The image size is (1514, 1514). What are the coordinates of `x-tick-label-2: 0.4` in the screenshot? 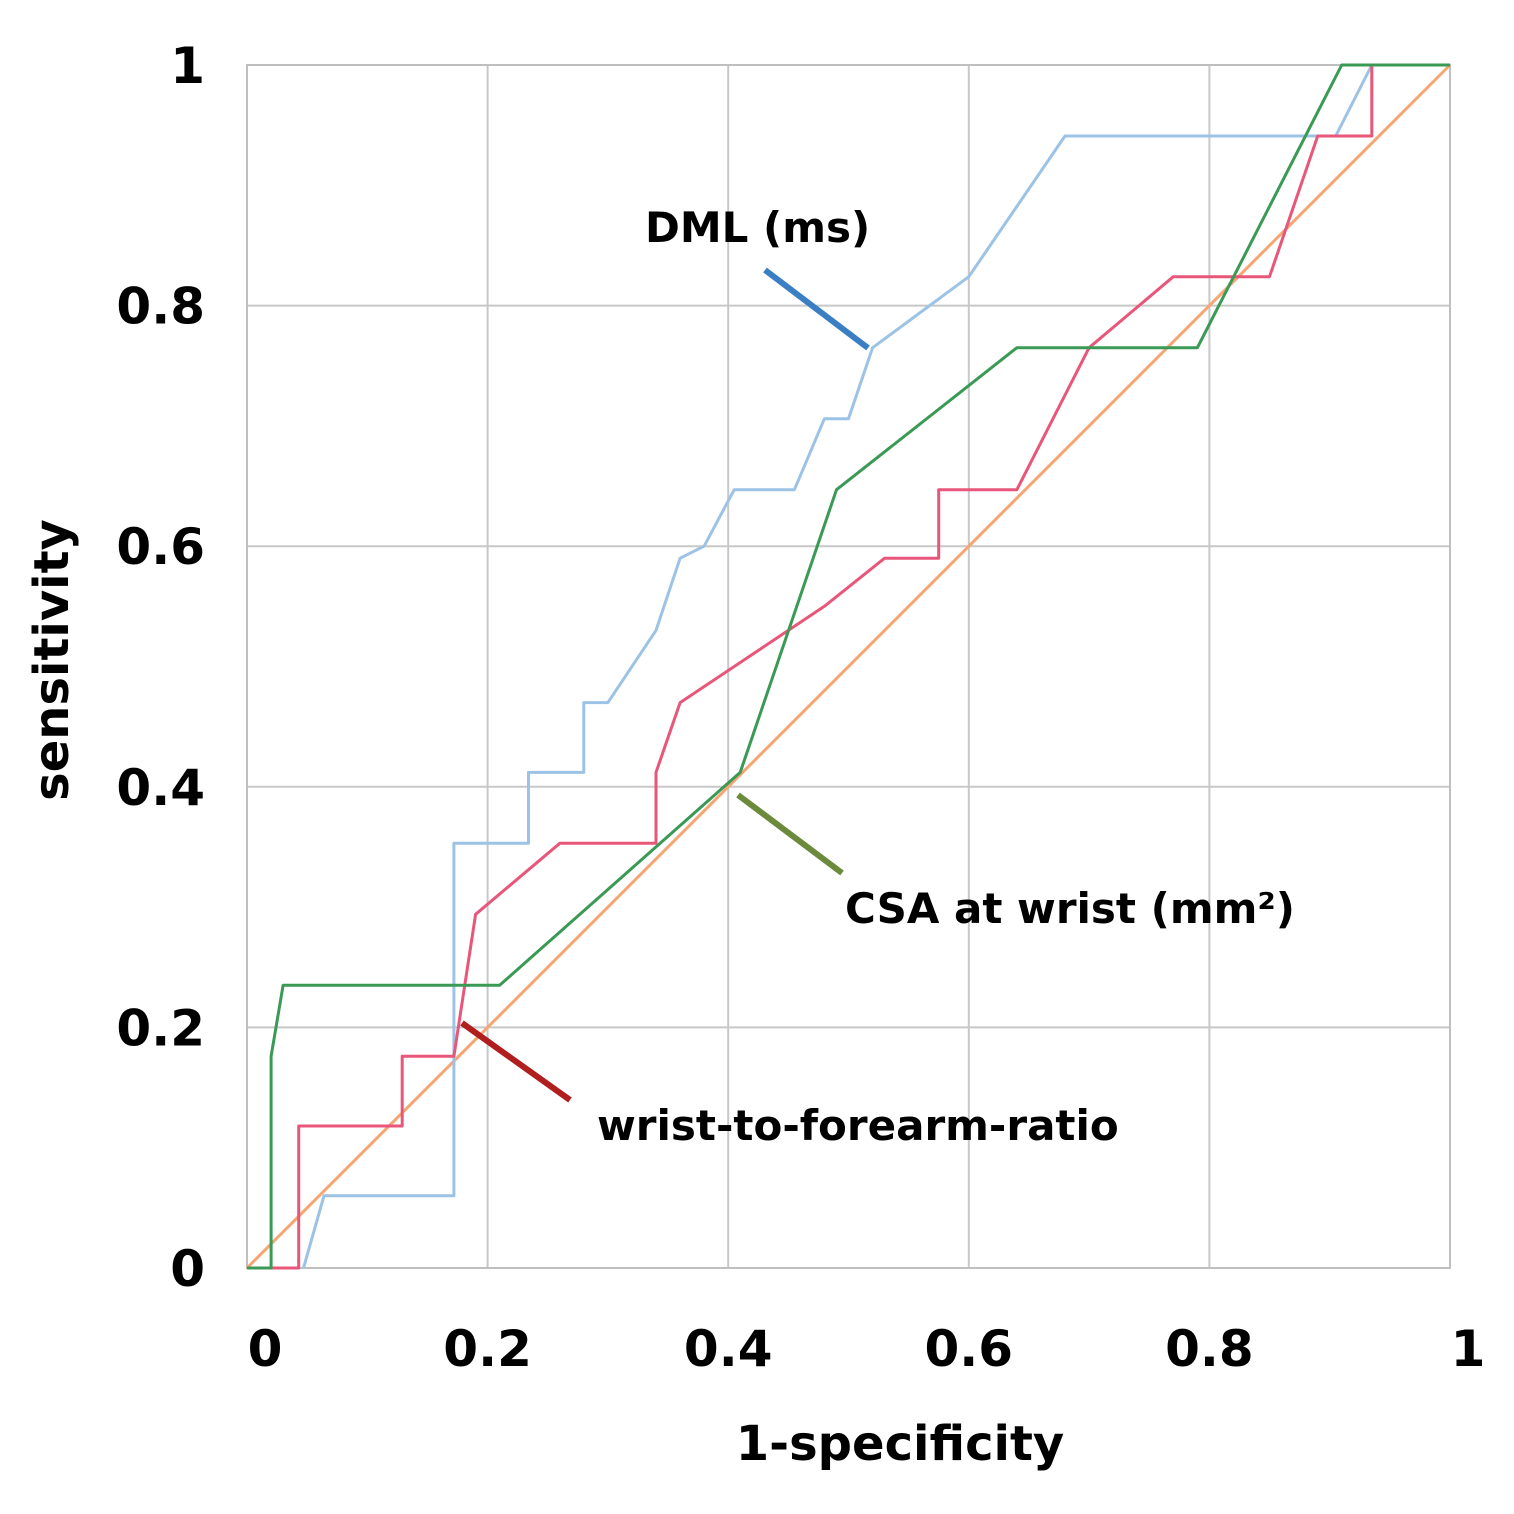 It's located at (728, 1349).